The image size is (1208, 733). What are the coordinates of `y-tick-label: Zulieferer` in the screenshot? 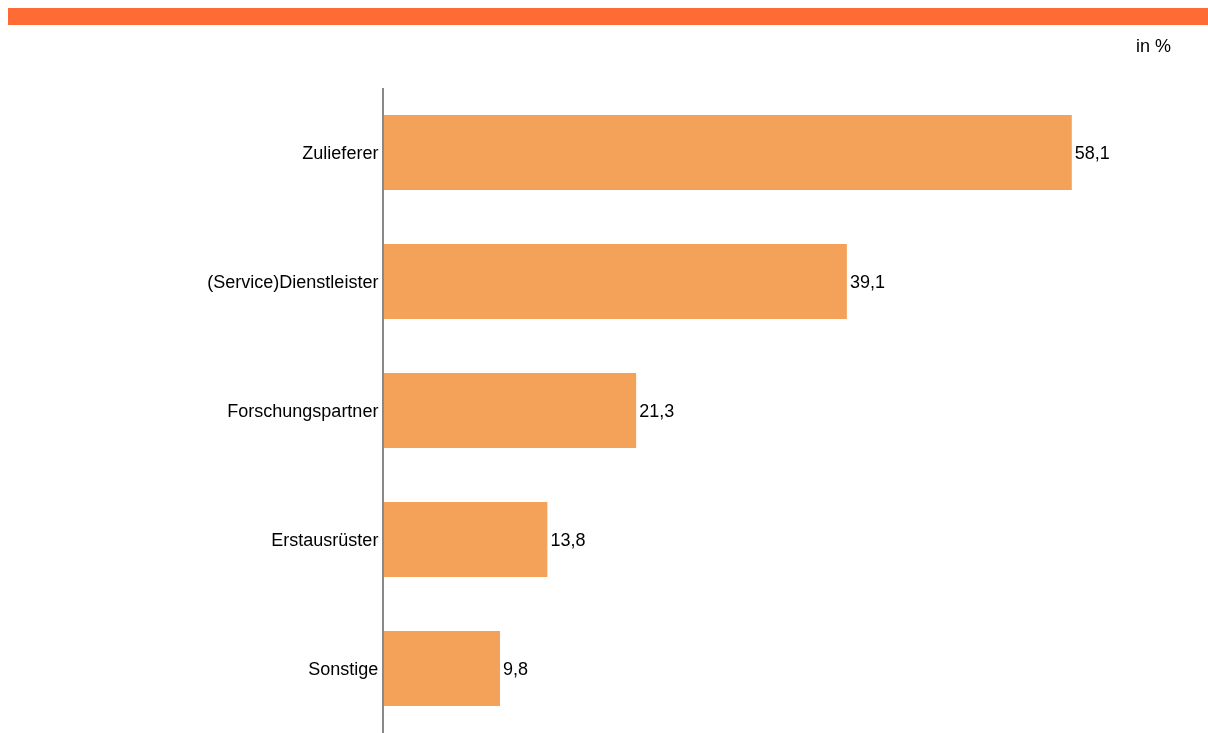 It's located at (340, 152).